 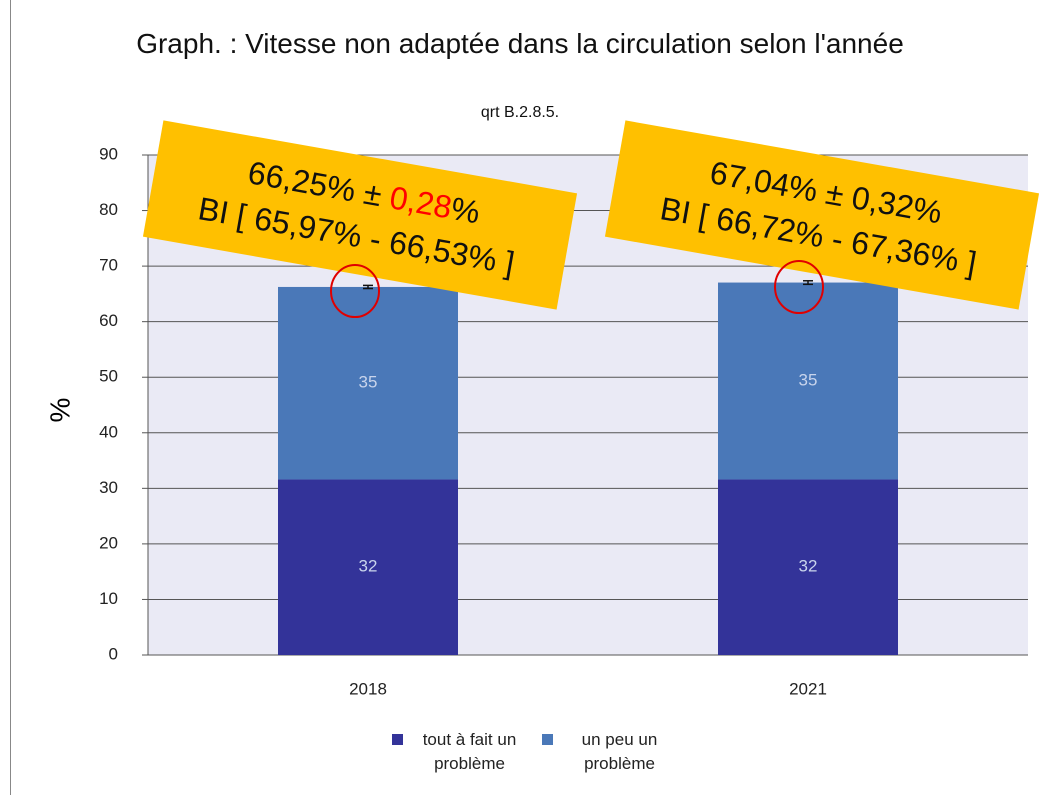 What do you see at coordinates (108, 487) in the screenshot?
I see `y-tick-label: 30` at bounding box center [108, 487].